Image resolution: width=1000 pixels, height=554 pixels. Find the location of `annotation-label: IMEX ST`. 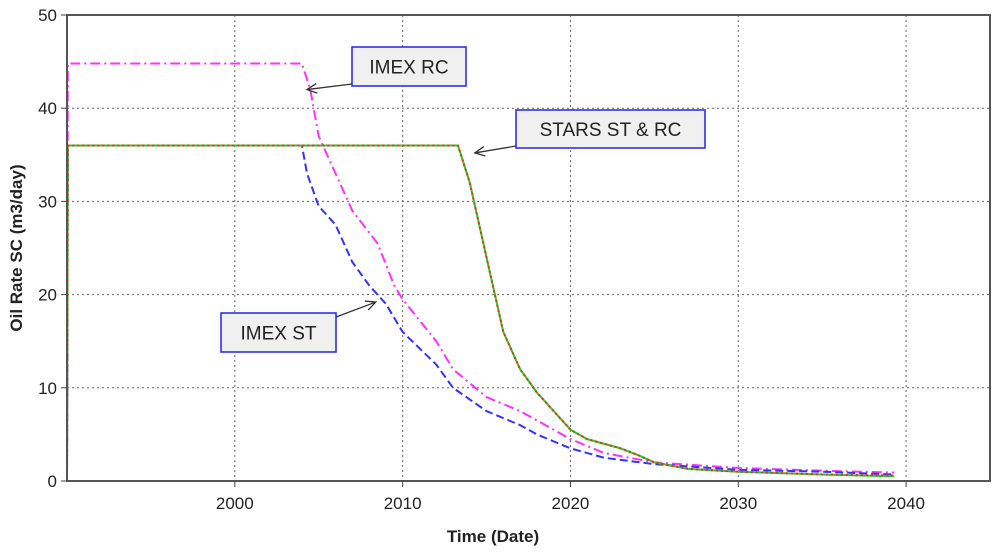

annotation-label: IMEX ST is located at coordinates (278, 334).